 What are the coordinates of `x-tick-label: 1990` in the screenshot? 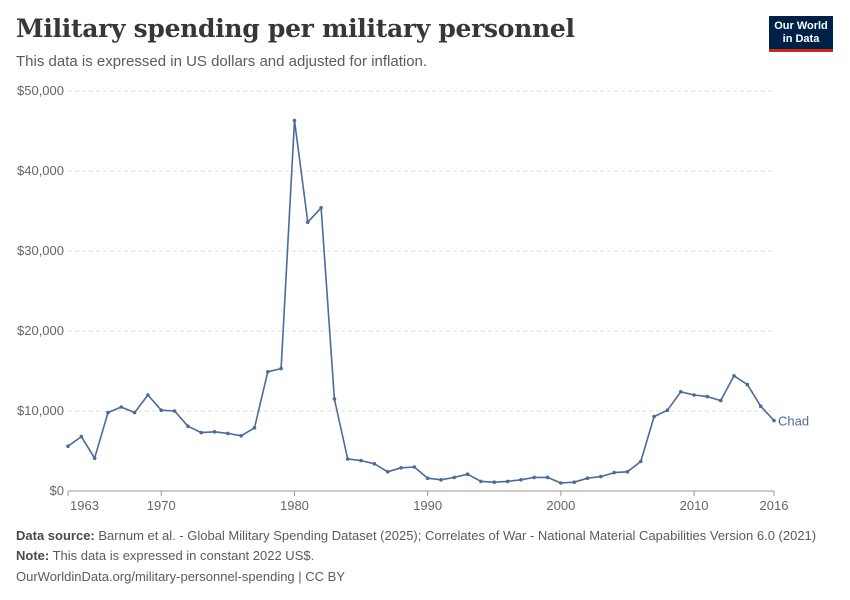 It's located at (427, 505).